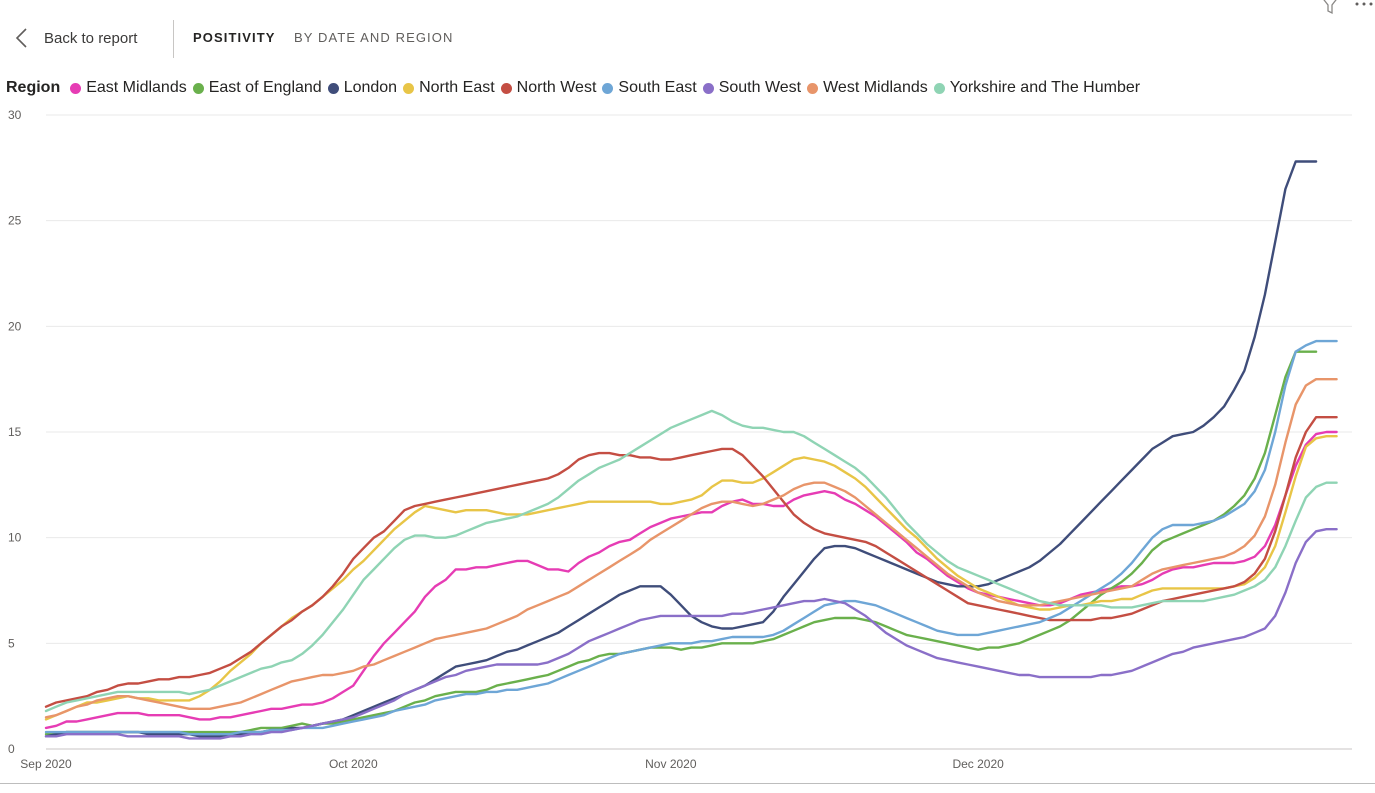 The height and width of the screenshot is (793, 1375). I want to click on legend-item: North West, so click(548, 88).